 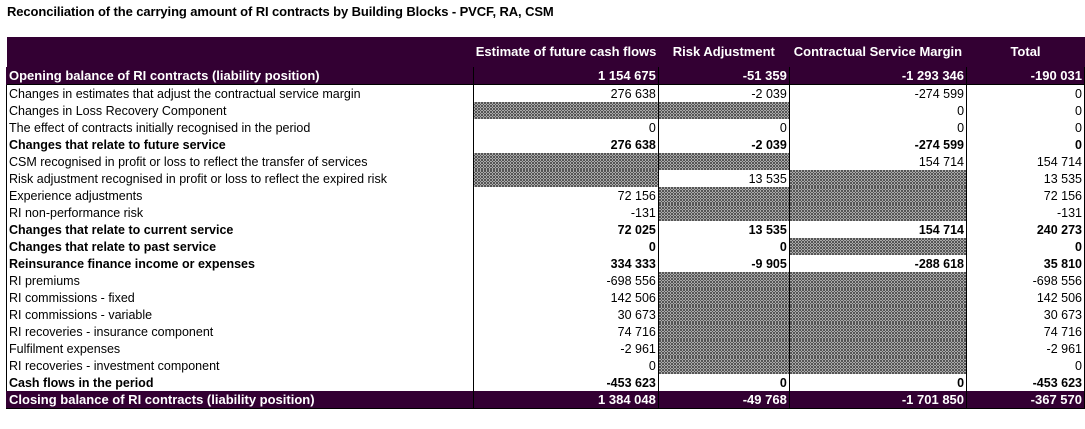 What do you see at coordinates (240, 365) in the screenshot?
I see `row-label: RI recoveries - investment component` at bounding box center [240, 365].